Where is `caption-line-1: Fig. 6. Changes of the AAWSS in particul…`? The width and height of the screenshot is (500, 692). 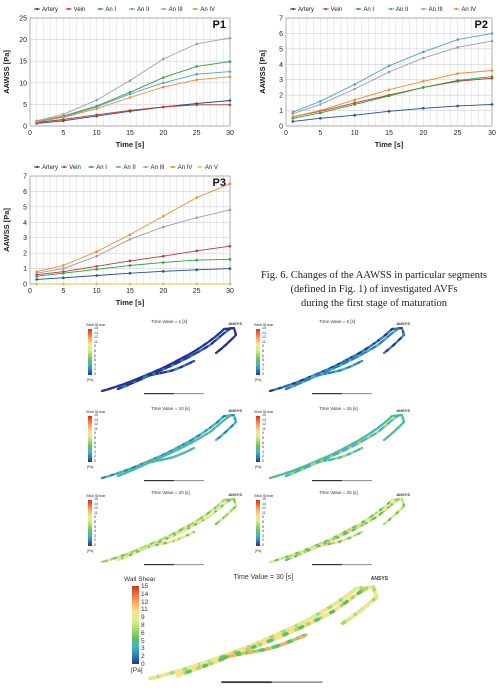 caption-line-1: Fig. 6. Changes of the AAWSS in particul… is located at coordinates (374, 275).